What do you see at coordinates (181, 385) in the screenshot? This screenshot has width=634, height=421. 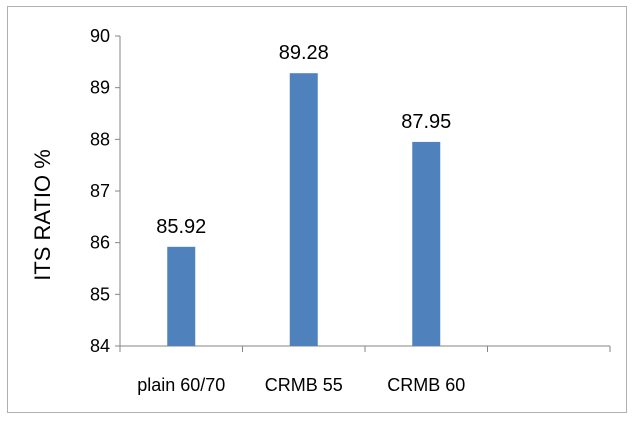 I see `category-label: plain 60/70` at bounding box center [181, 385].